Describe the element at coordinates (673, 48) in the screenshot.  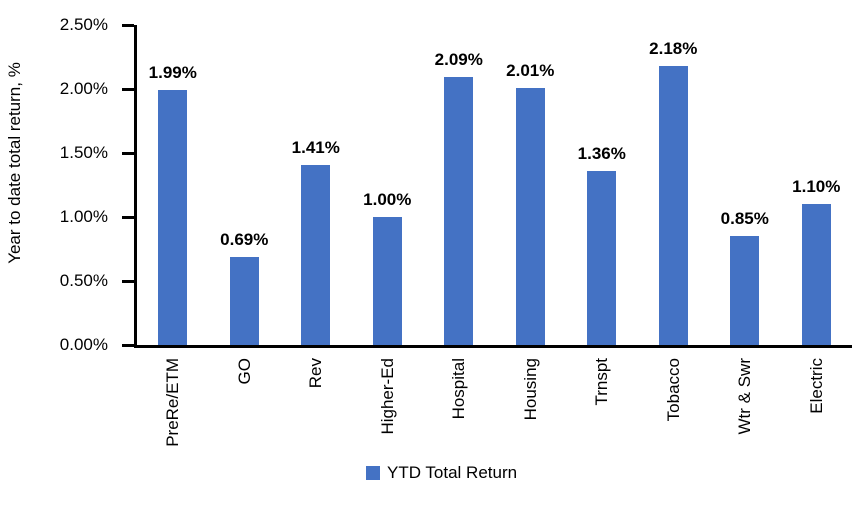
I see `bar-value-label: 2.18%` at that location.